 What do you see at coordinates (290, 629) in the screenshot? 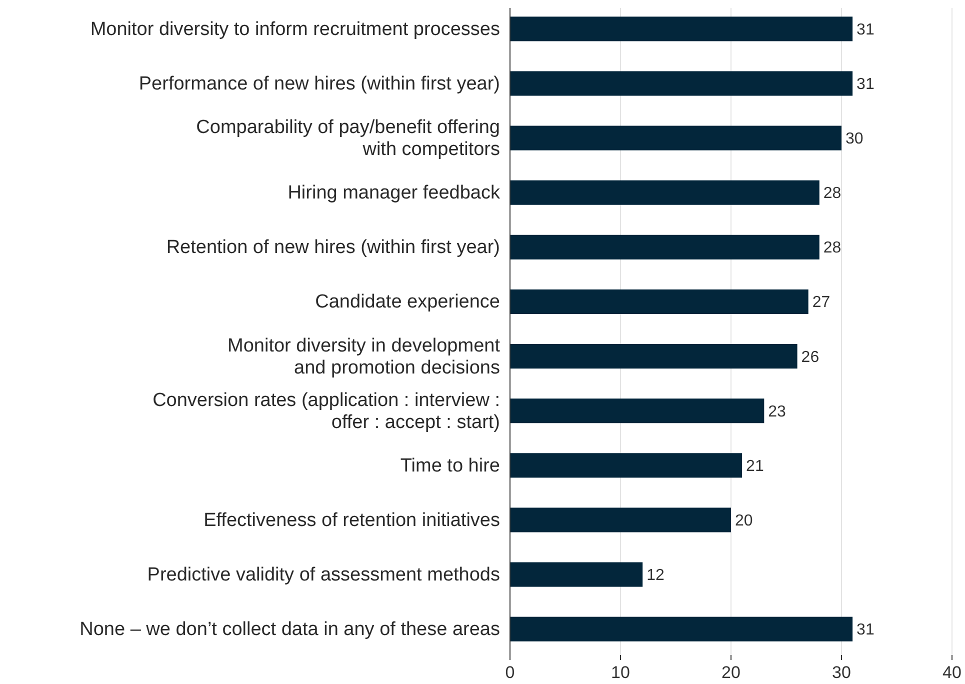
I see `y-tick-label: None – we don’t collect data in any of these areas` at bounding box center [290, 629].